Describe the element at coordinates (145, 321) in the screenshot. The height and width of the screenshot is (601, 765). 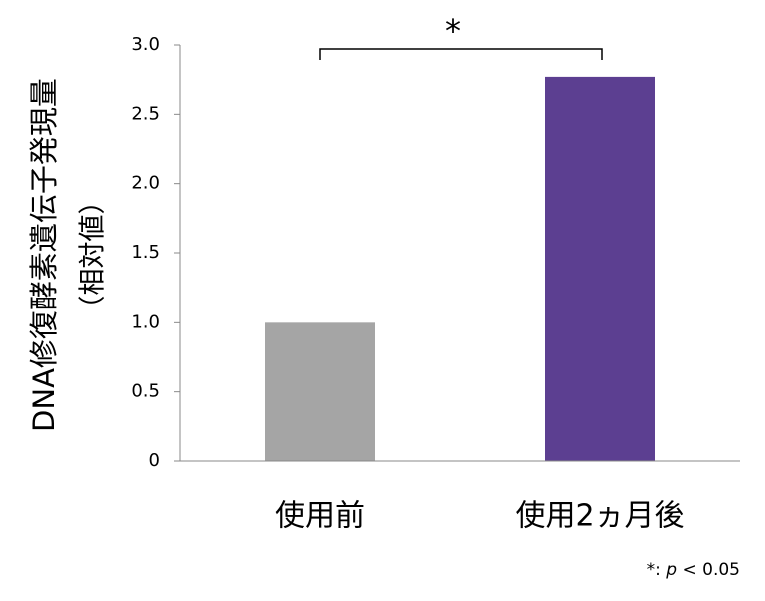
I see `y-tick-label: 1.0` at that location.